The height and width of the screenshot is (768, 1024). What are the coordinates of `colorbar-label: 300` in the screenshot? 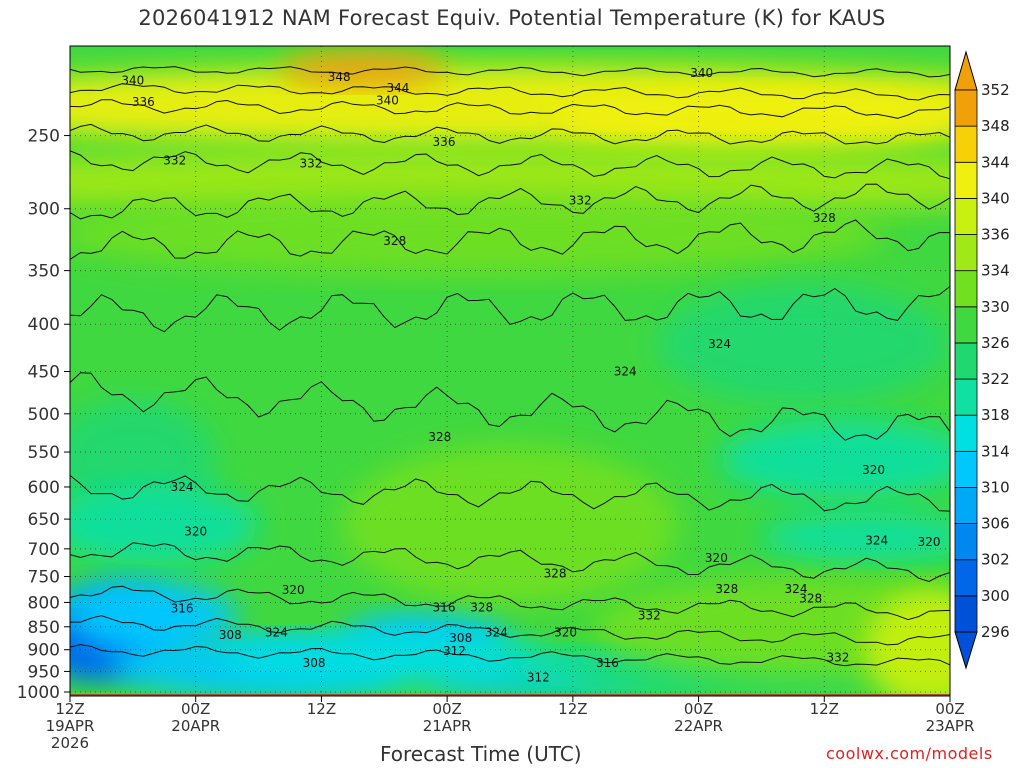 It's located at (995, 596).